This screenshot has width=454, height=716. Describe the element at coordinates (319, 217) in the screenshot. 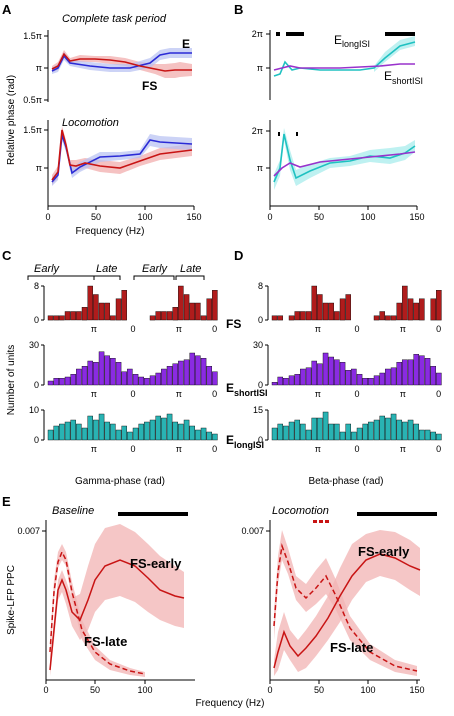

I see `b-xtick: 50` at that location.